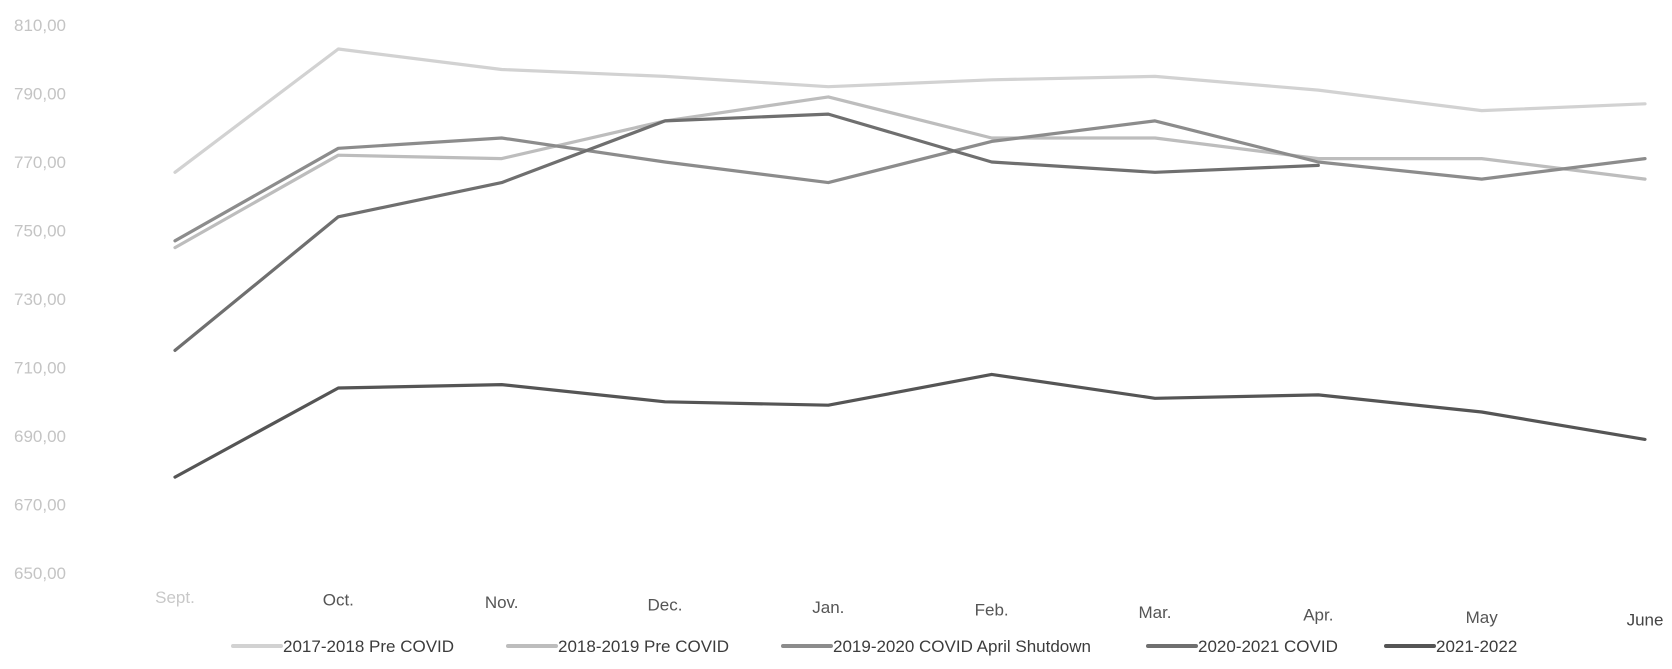 The image size is (1672, 669). Describe the element at coordinates (828, 607) in the screenshot. I see `x-tick-label: Jan.` at that location.